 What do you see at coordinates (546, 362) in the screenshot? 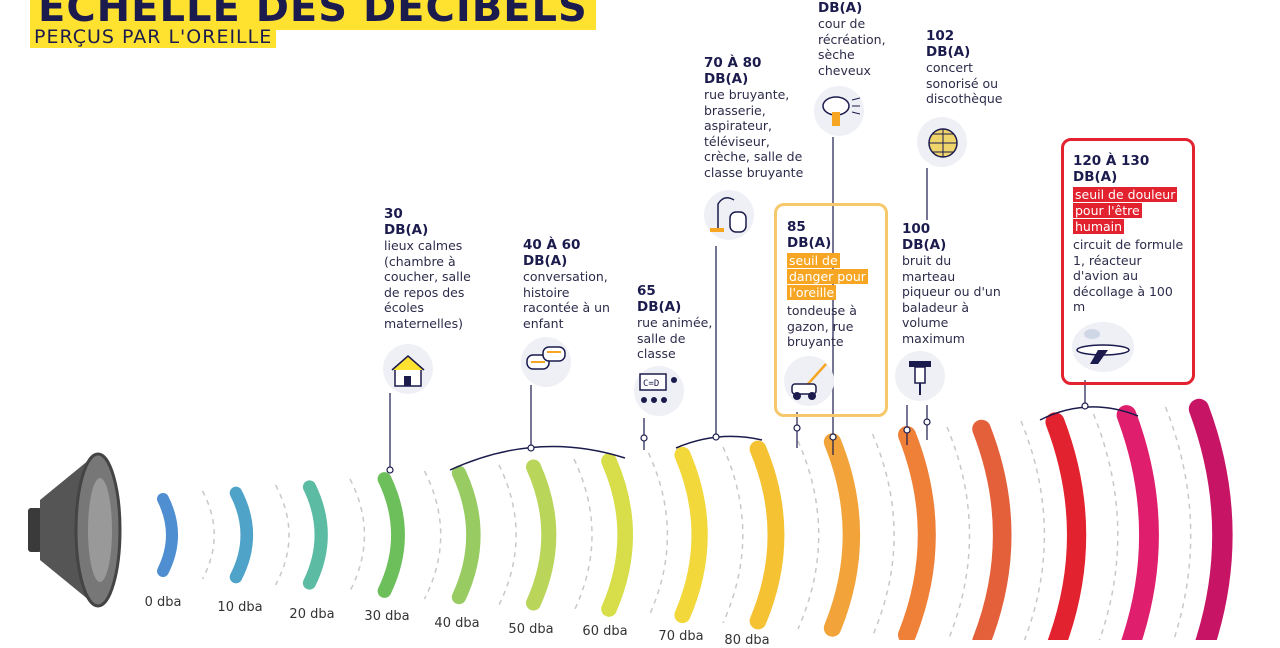
I see `speech-bubbles-icon` at bounding box center [546, 362].